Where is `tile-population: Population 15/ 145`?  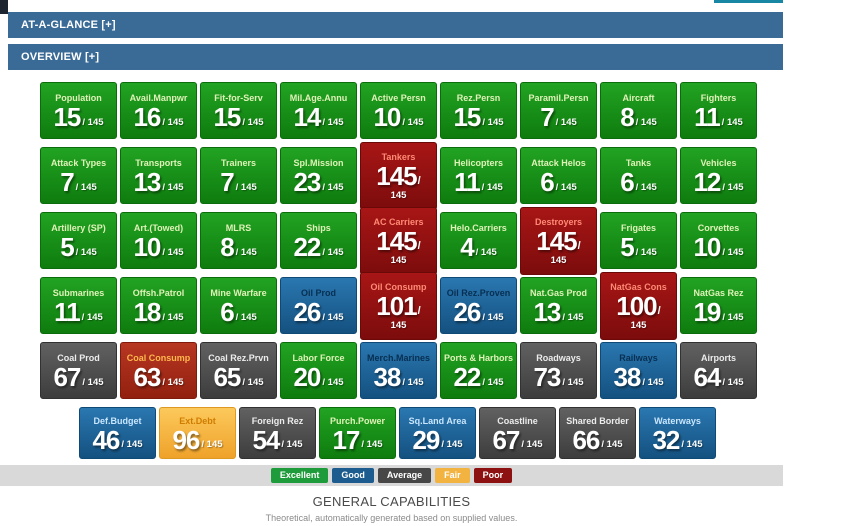 tile-population: Population 15/ 145 is located at coordinates (78, 110).